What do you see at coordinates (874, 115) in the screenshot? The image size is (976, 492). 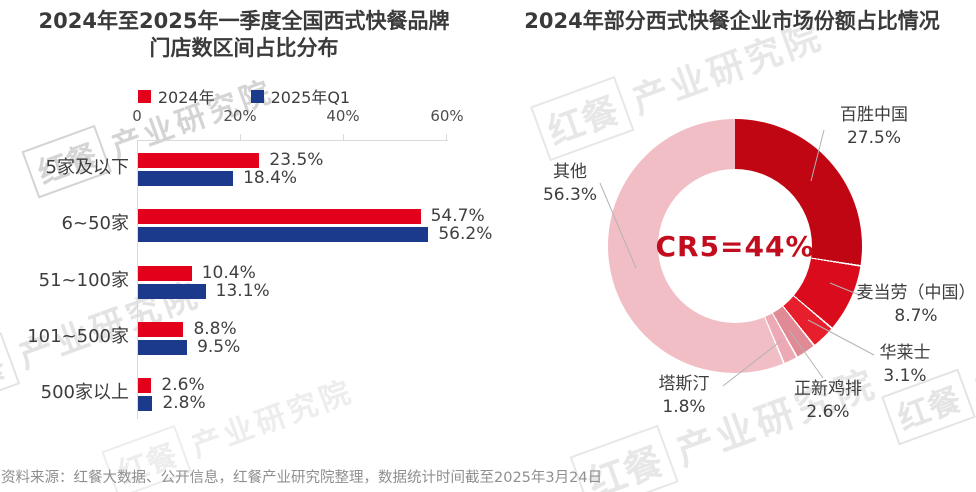 I see `callout-label: 百胜中国` at bounding box center [874, 115].